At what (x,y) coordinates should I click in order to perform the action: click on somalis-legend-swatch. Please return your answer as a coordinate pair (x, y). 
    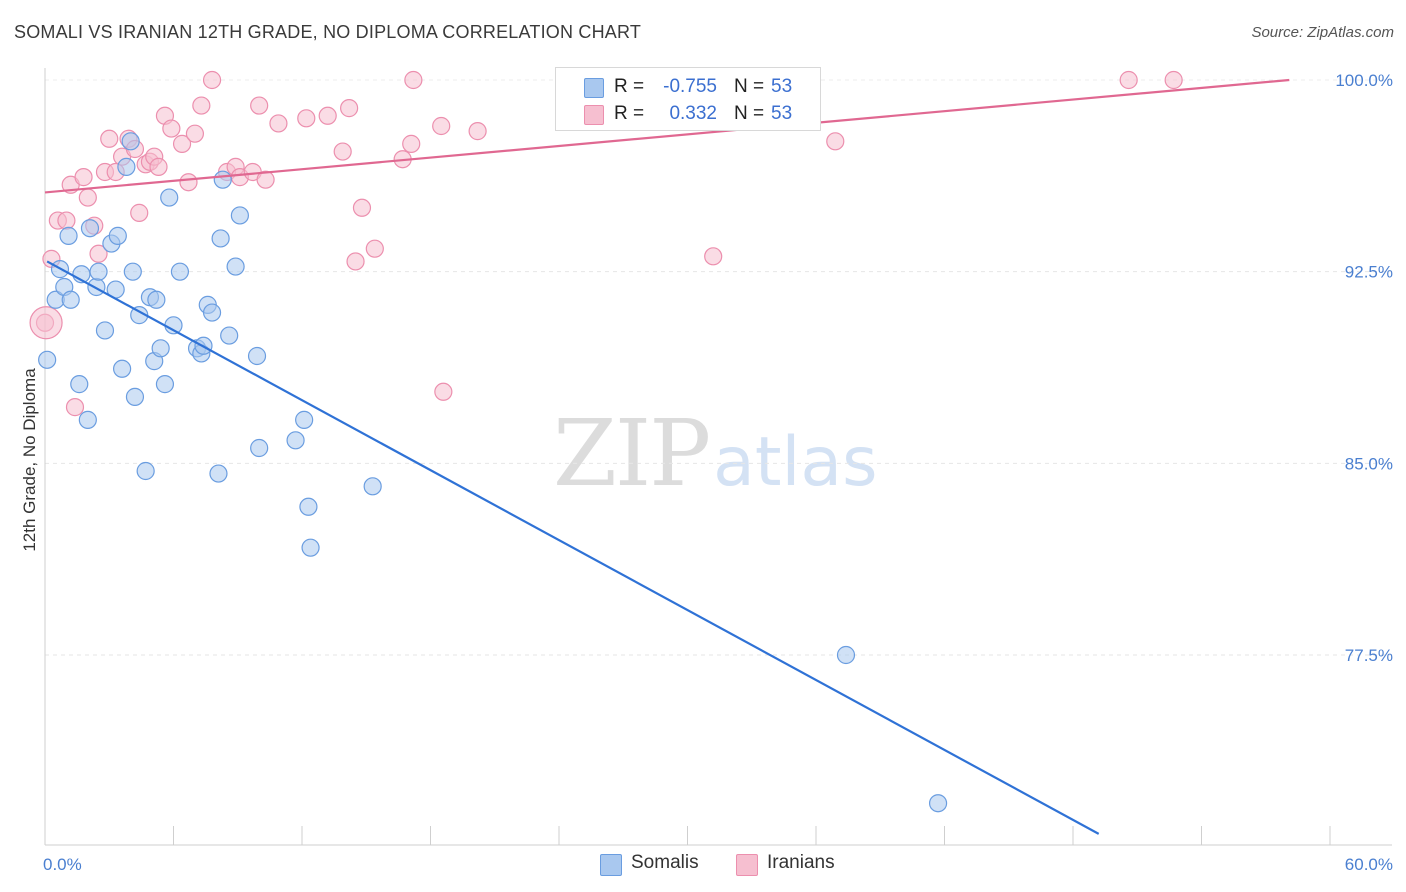
    Looking at the image, I should click on (611, 865).